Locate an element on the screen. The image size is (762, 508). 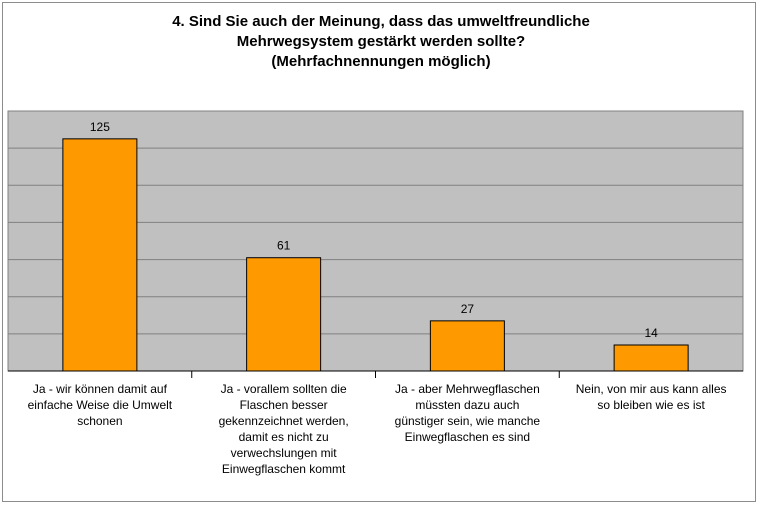
x-tick-label-line: Flaschen besser is located at coordinates (284, 405).